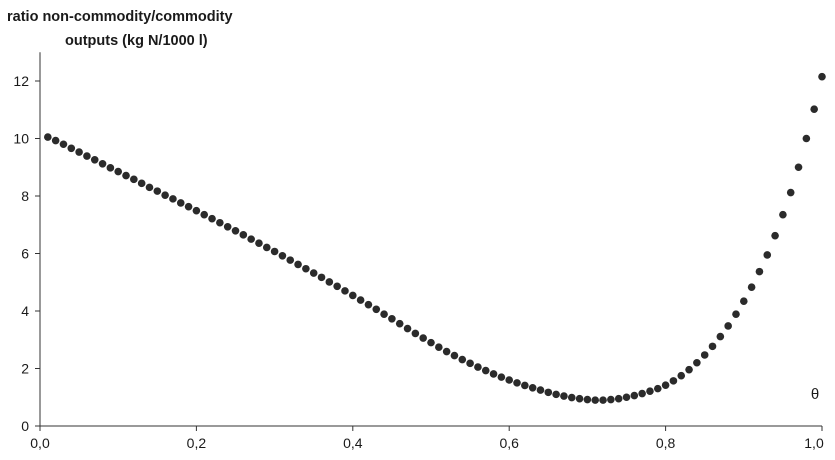 Image resolution: width=835 pixels, height=460 pixels. Describe the element at coordinates (353, 443) in the screenshot. I see `x-tick-label: 0,4` at that location.